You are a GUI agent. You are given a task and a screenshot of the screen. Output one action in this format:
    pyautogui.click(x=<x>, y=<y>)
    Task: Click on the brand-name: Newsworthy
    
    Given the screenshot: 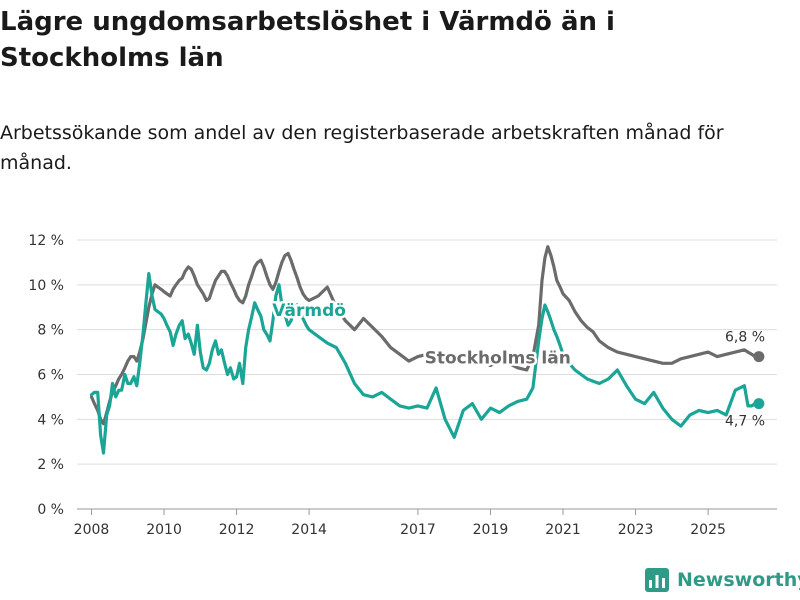 What is the action you would take?
    pyautogui.click(x=738, y=580)
    